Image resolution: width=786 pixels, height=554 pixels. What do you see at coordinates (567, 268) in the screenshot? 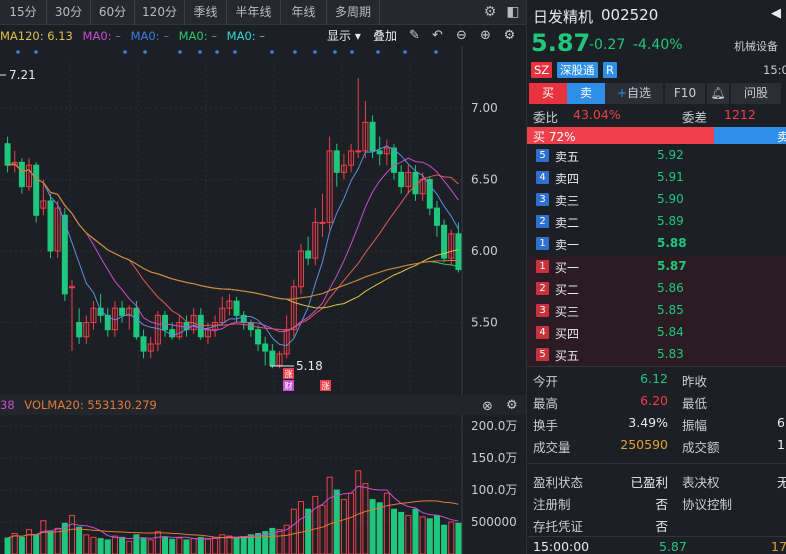
I see `level-label: 买一` at bounding box center [567, 268].